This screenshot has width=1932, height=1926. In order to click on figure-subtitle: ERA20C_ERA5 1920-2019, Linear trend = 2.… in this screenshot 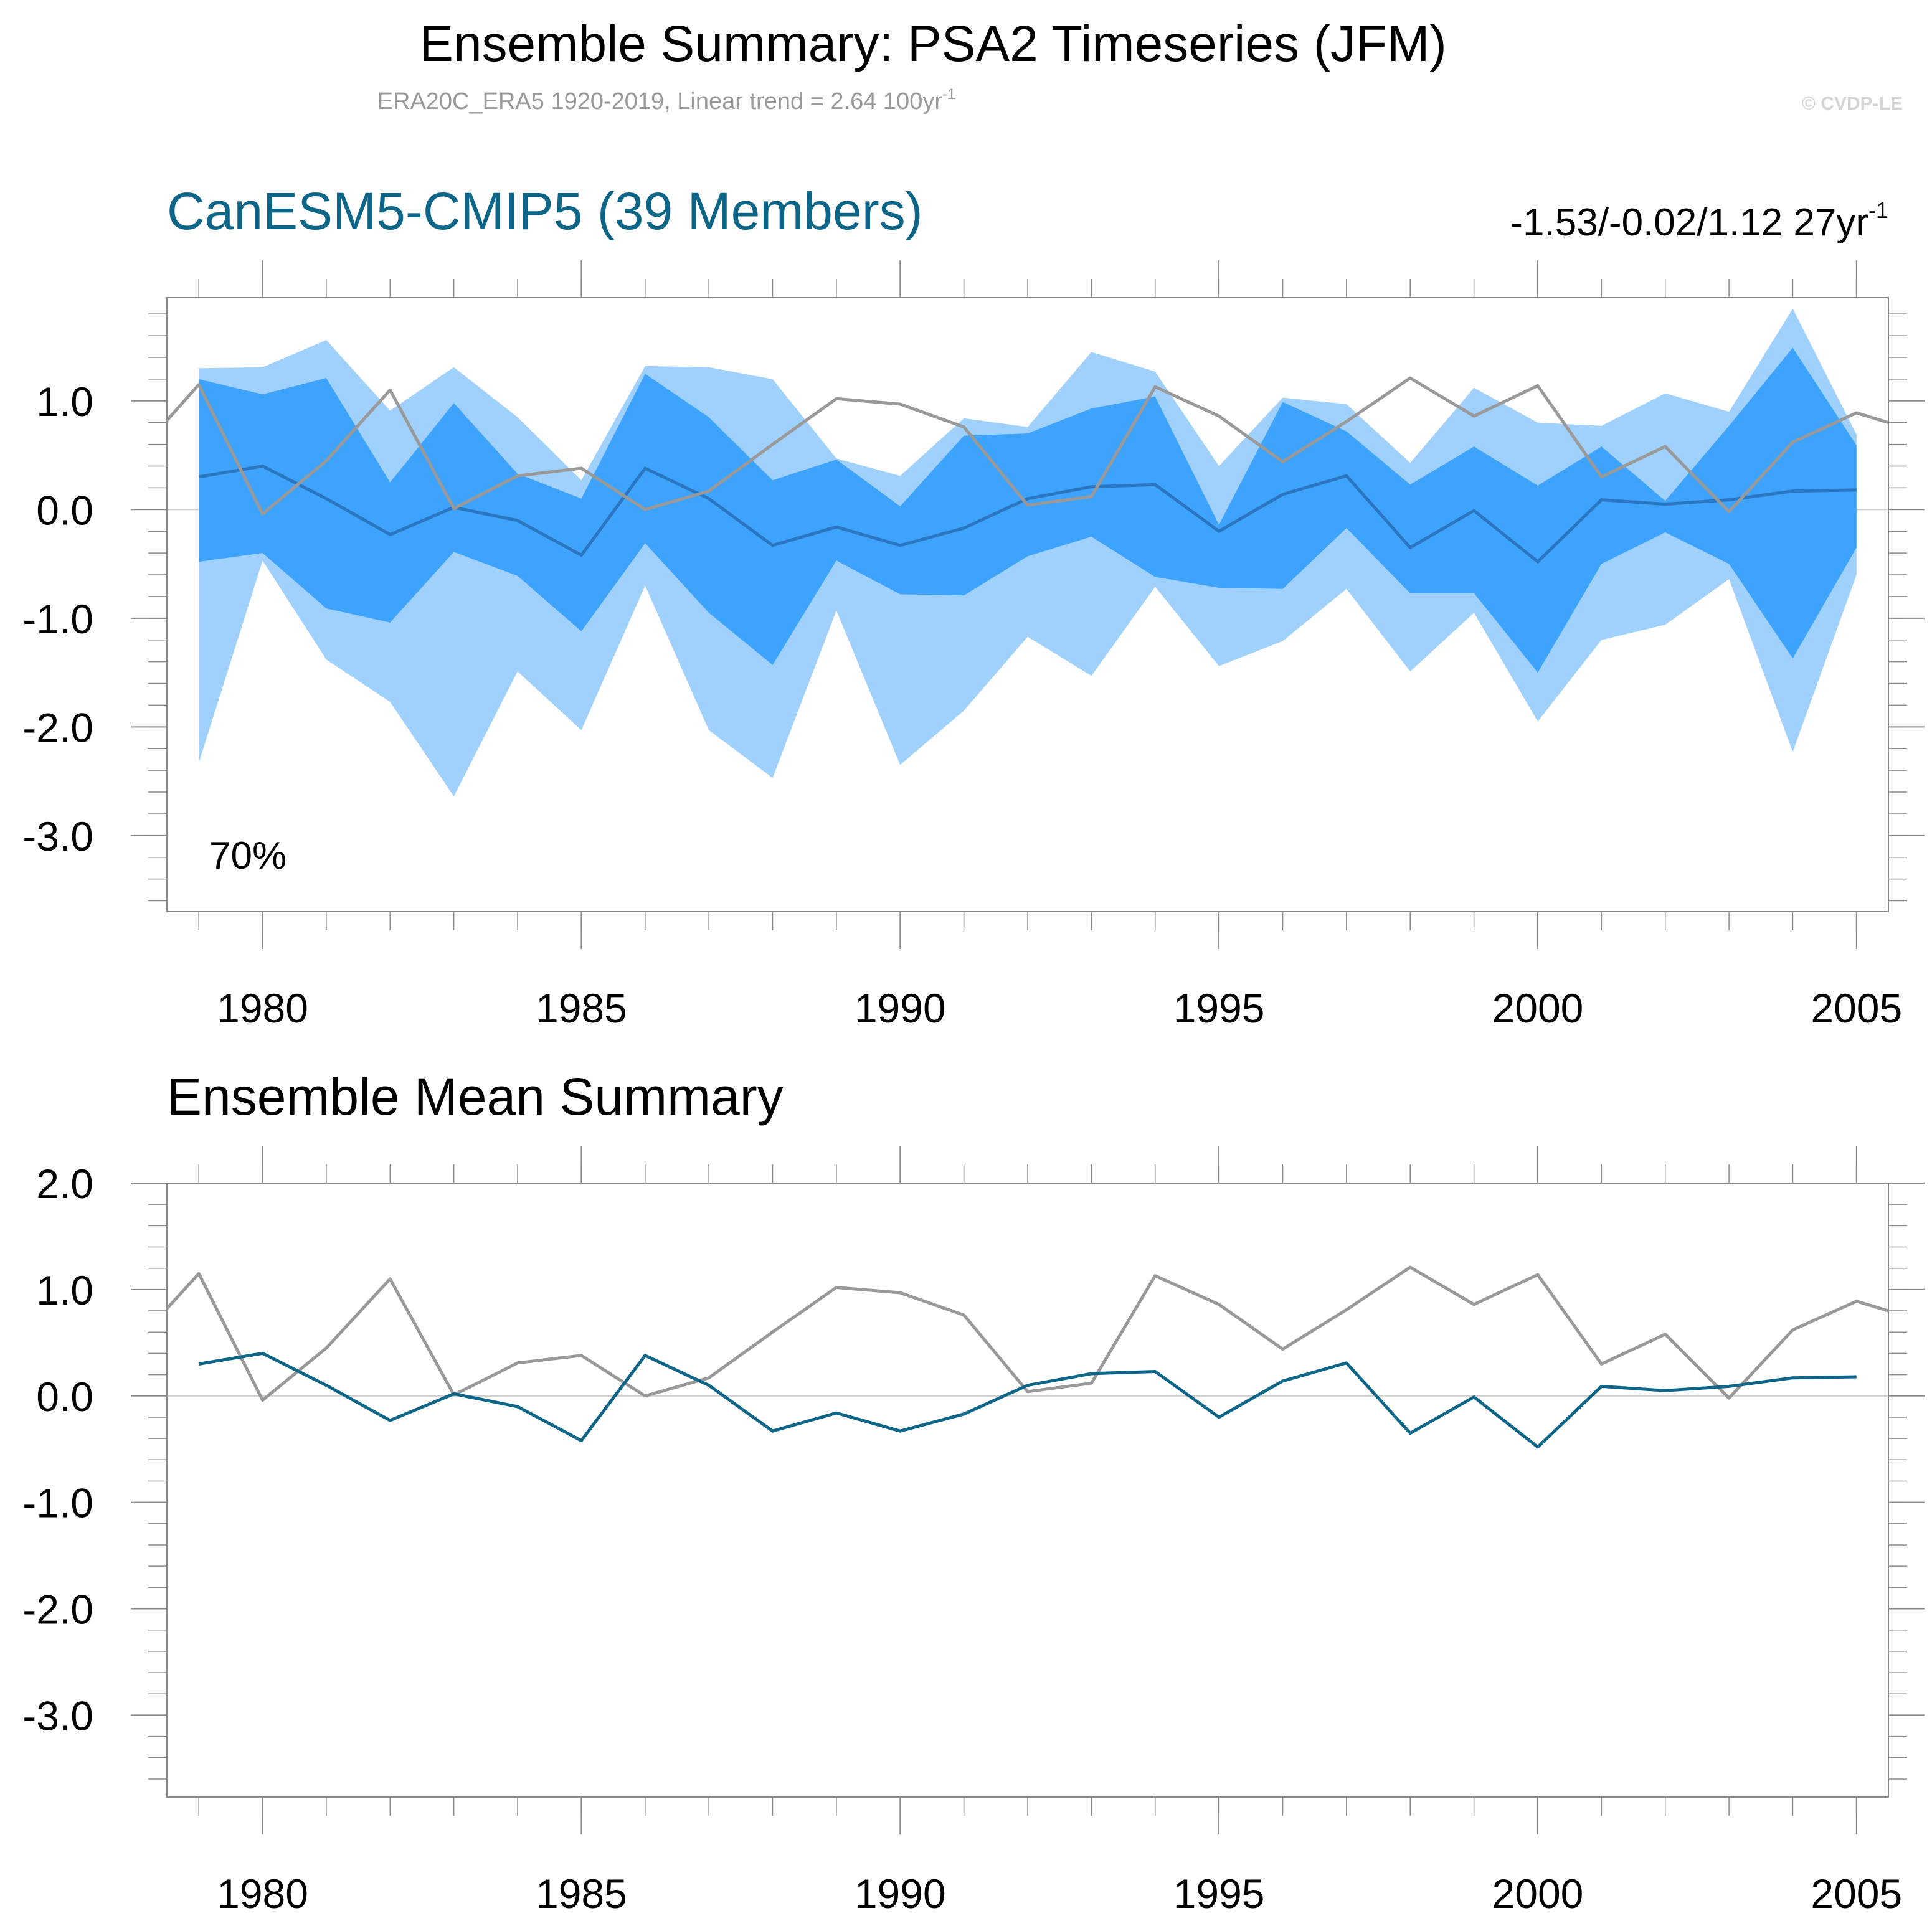, I will do `click(667, 100)`.